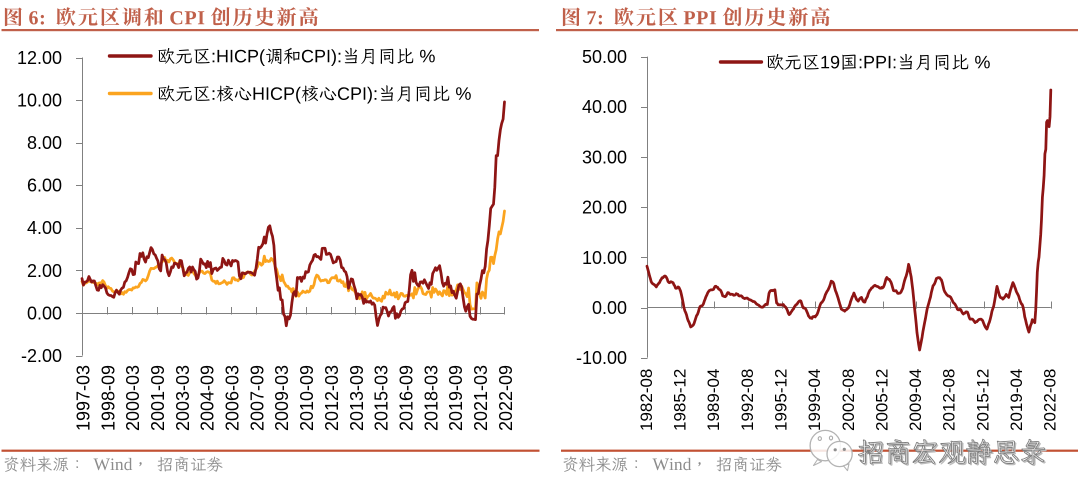 The height and width of the screenshot is (503, 1080). I want to click on svg-text: 2015-12, so click(982, 400).